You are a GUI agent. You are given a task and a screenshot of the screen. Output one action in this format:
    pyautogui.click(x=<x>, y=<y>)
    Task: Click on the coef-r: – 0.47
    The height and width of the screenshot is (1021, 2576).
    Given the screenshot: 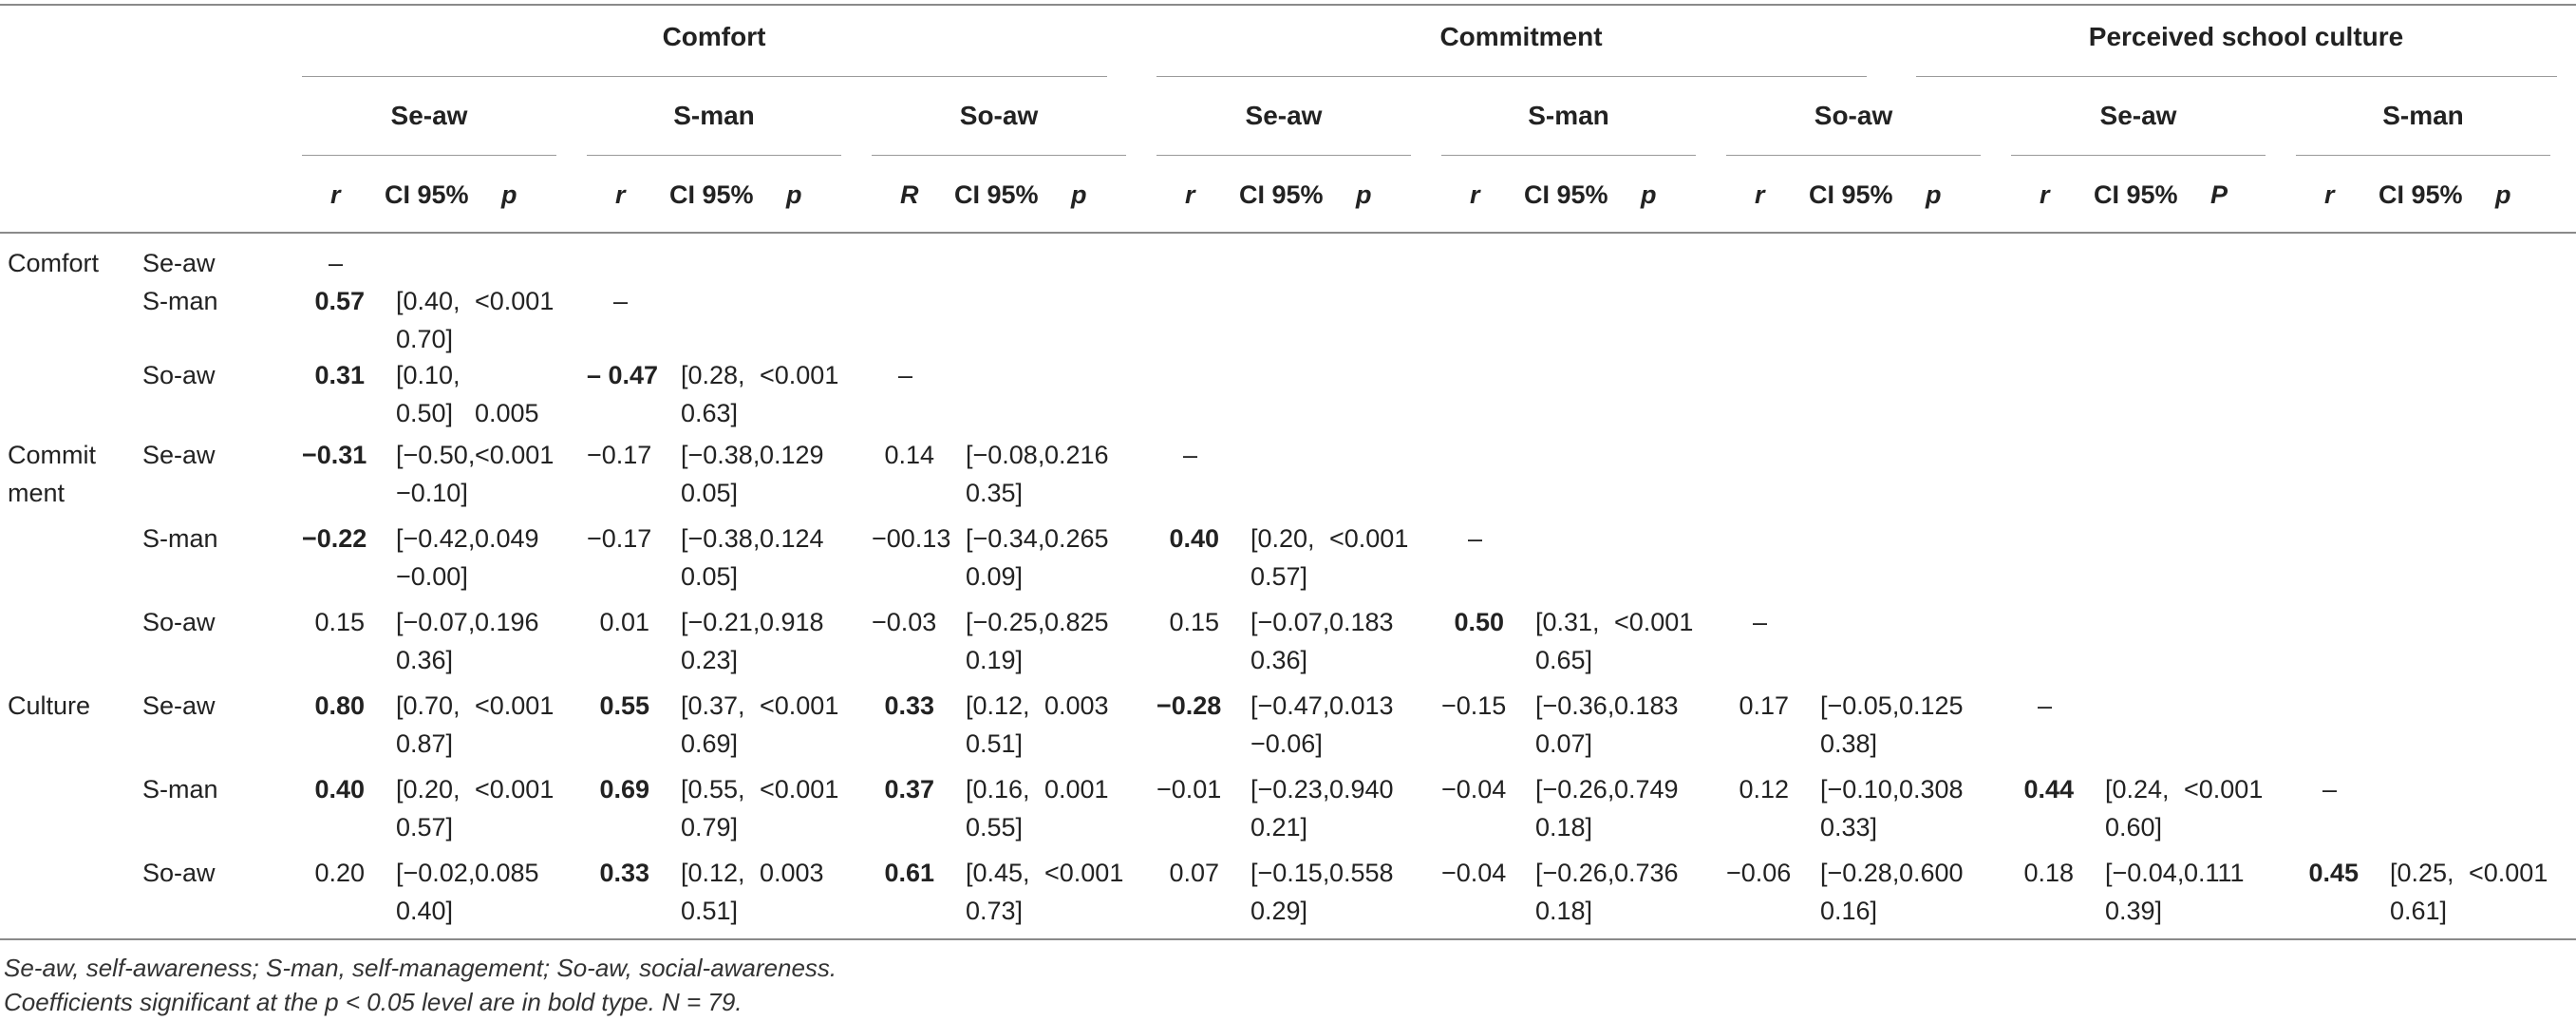 What is the action you would take?
    pyautogui.click(x=623, y=375)
    